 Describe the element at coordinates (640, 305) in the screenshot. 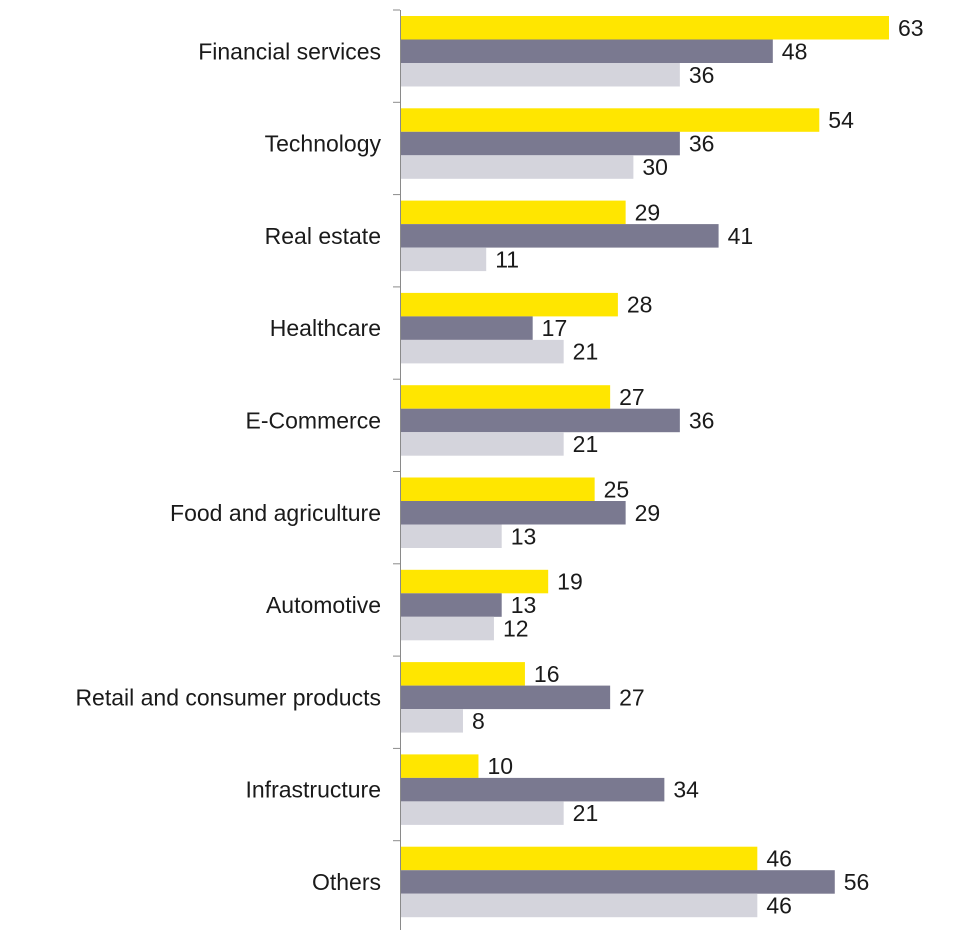

I see `data-label: 28` at that location.